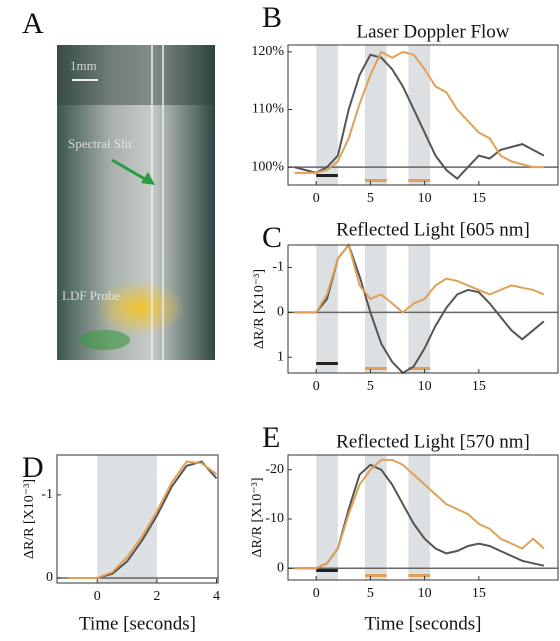  Describe the element at coordinates (83, 65) in the screenshot. I see `annotation: 1mm` at that location.